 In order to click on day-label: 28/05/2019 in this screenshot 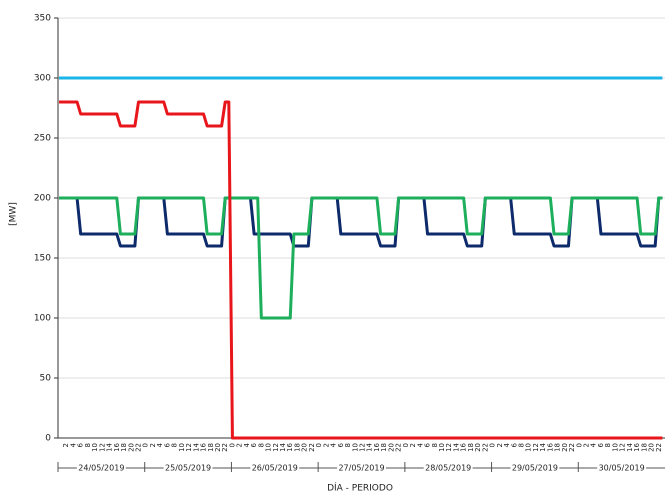, I will do `click(448, 468)`.